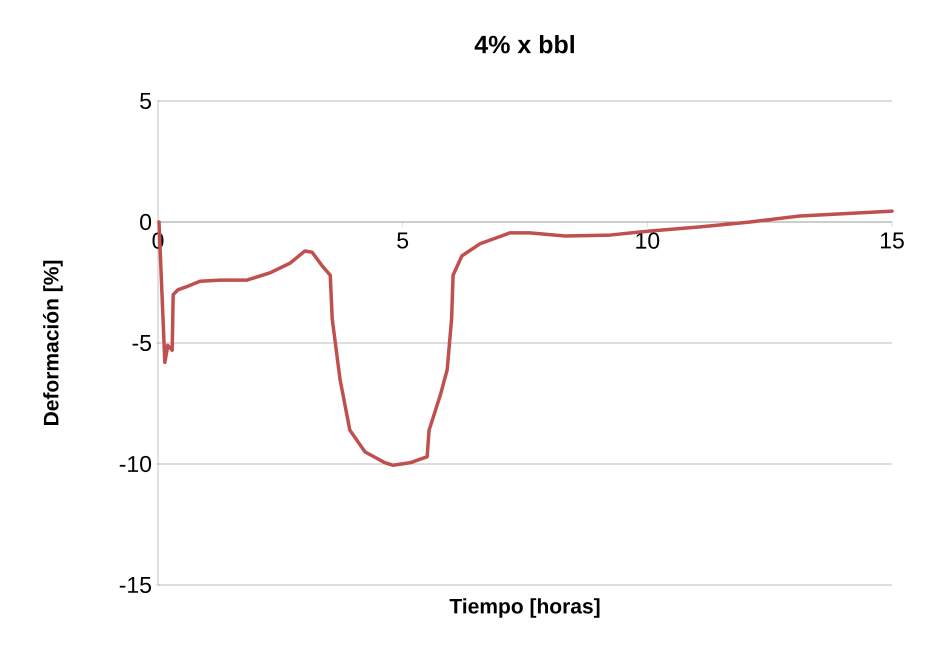 The height and width of the screenshot is (649, 928). Describe the element at coordinates (52, 343) in the screenshot. I see `y-axis-title: Deformación [%]` at that location.